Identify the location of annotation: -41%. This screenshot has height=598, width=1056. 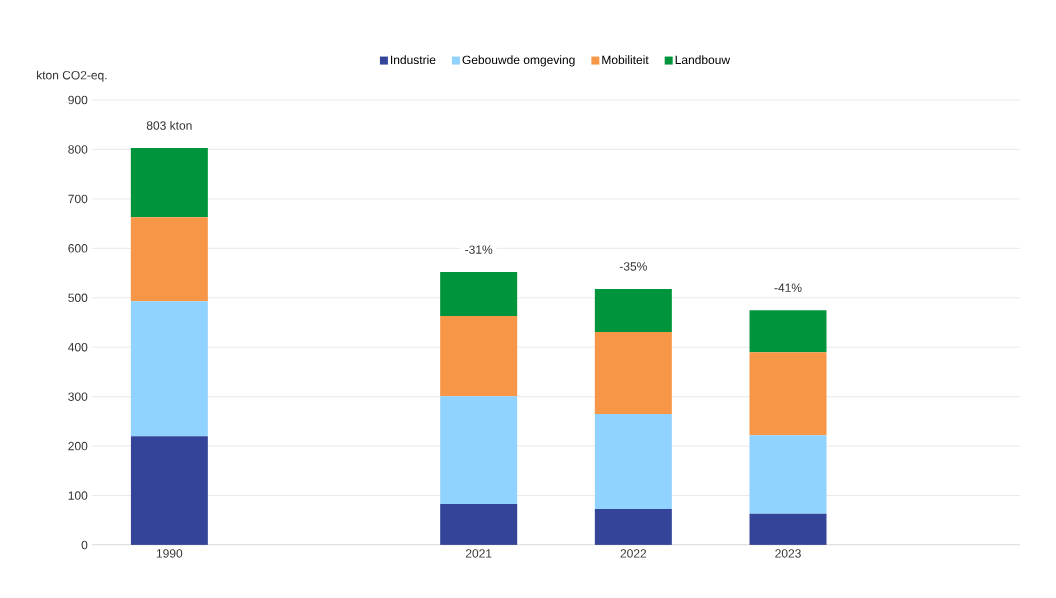
(788, 287).